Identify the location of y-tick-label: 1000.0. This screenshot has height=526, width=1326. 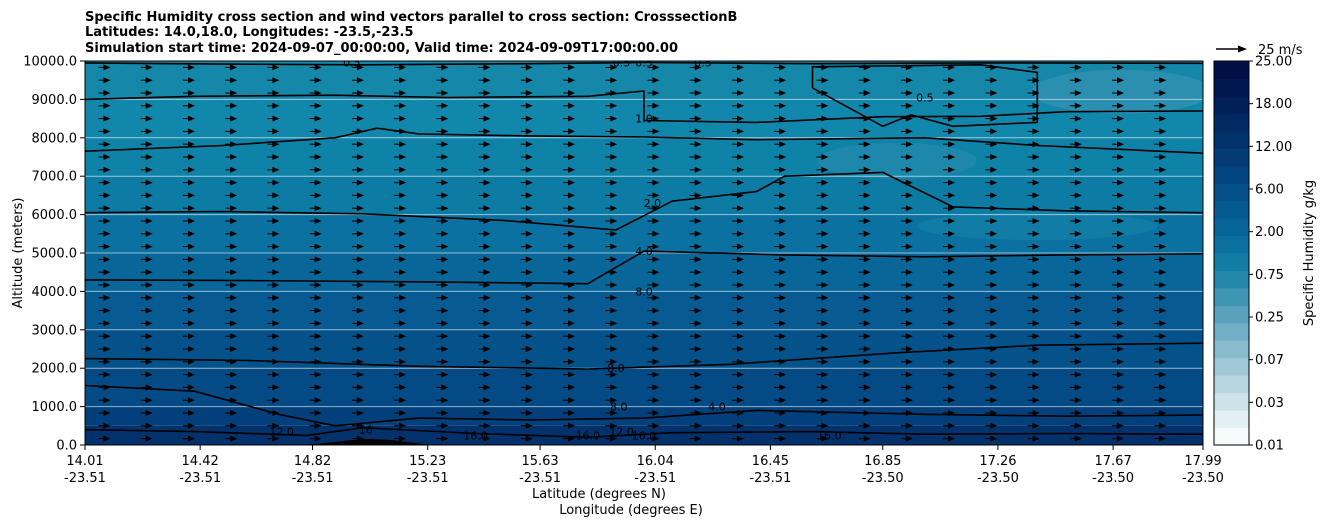
(55, 407).